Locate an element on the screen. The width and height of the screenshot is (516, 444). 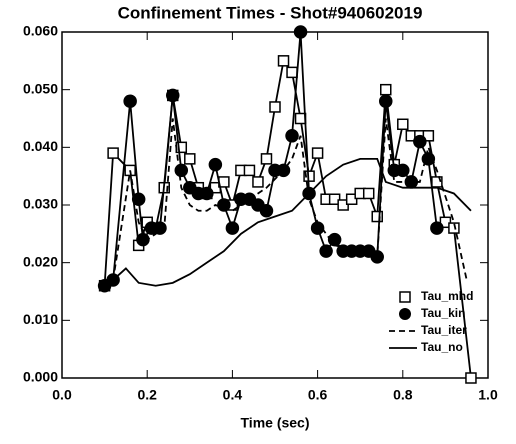
y-tick-label: 0.000 is located at coordinates (40, 377).